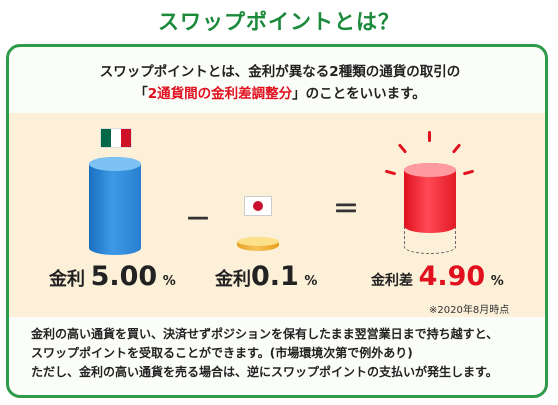 This screenshot has height=405, width=558. I want to click on japan-flag-icon, so click(258, 206).